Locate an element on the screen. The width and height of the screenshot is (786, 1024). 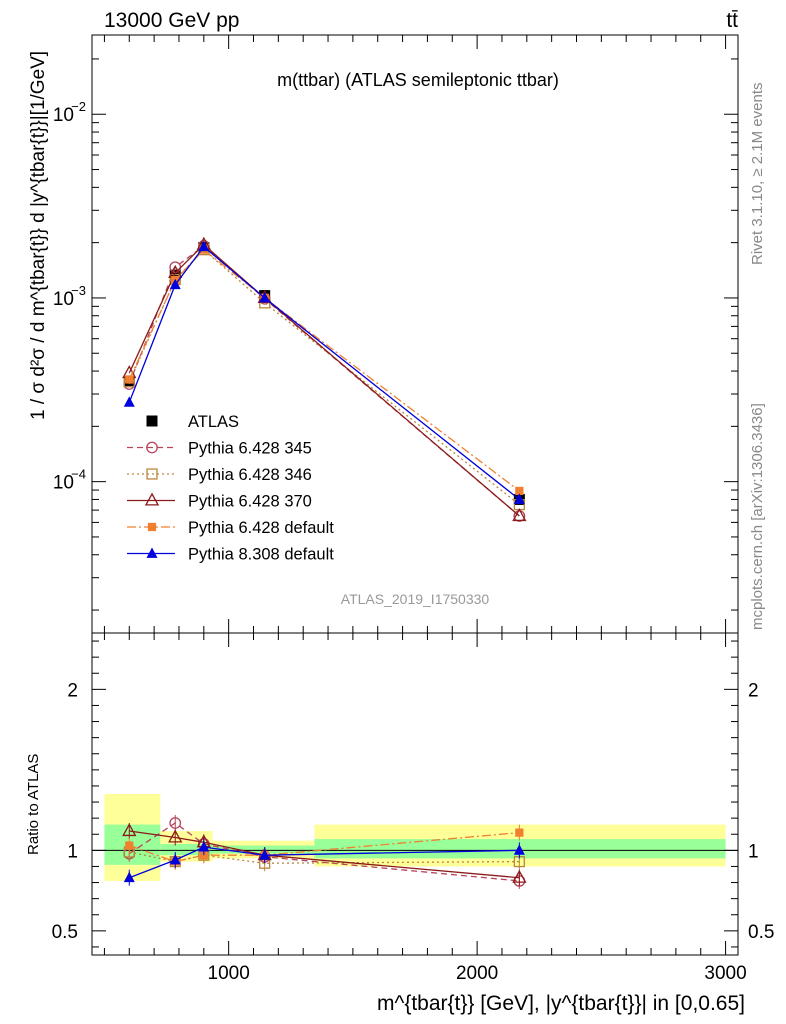
x-tick-label: 3000 is located at coordinates (725, 973).